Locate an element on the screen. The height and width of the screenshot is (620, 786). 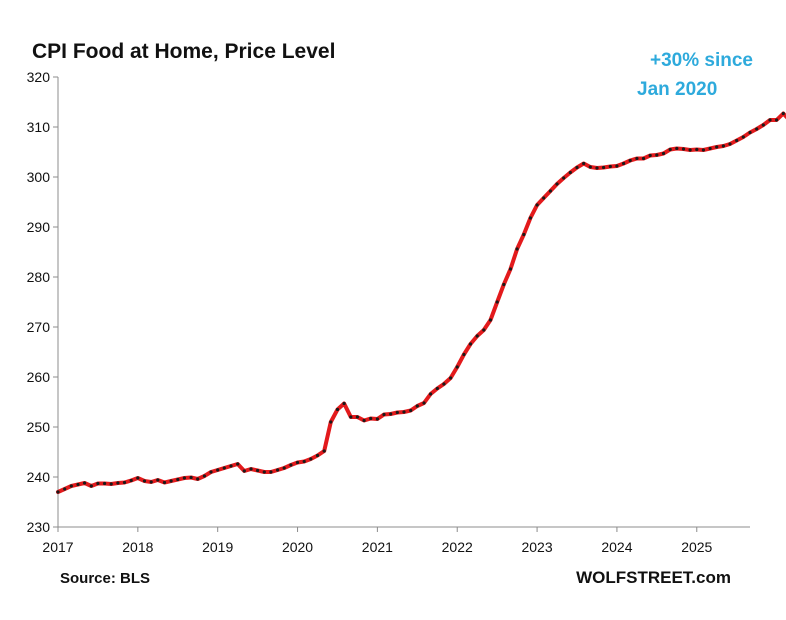
x-tick-label: 2023 is located at coordinates (536, 547).